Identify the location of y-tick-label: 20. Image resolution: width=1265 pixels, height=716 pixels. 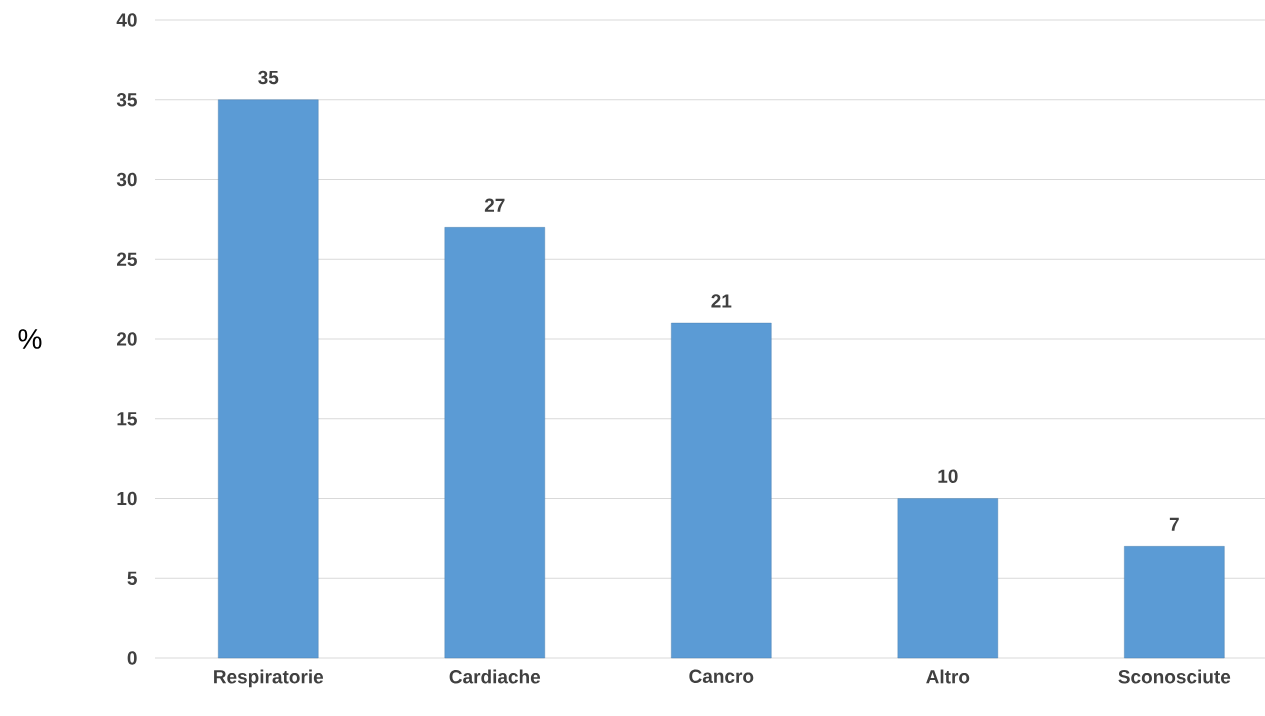
(127, 339).